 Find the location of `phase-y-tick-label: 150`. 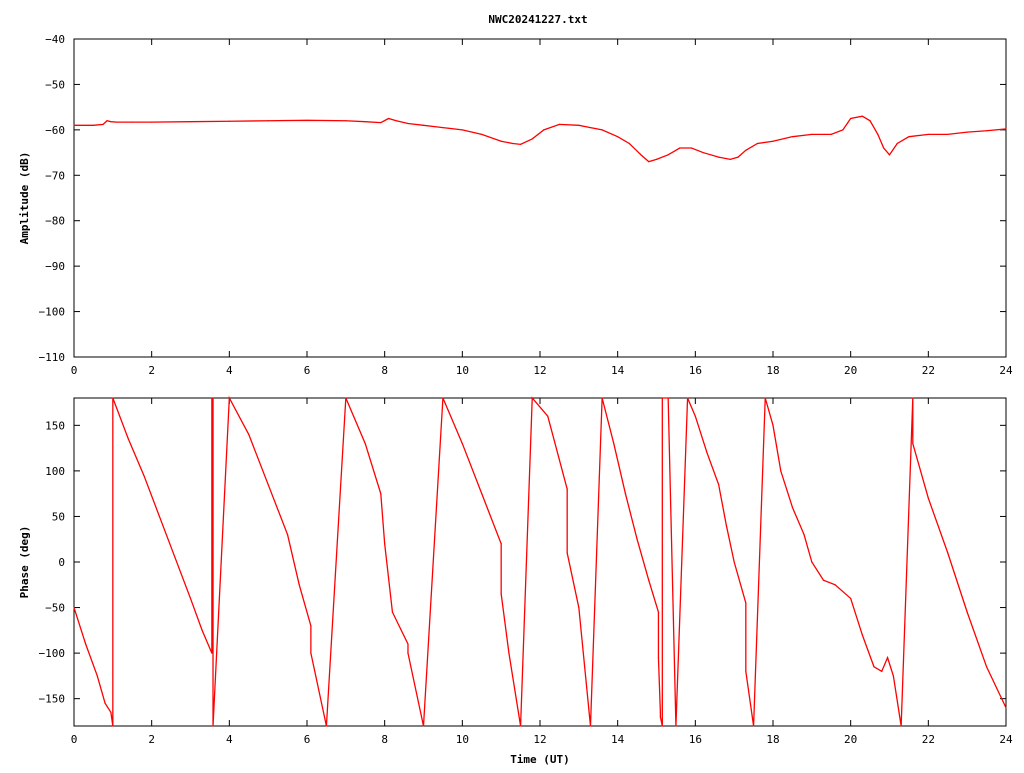

phase-y-tick-label: 150 is located at coordinates (55, 425).